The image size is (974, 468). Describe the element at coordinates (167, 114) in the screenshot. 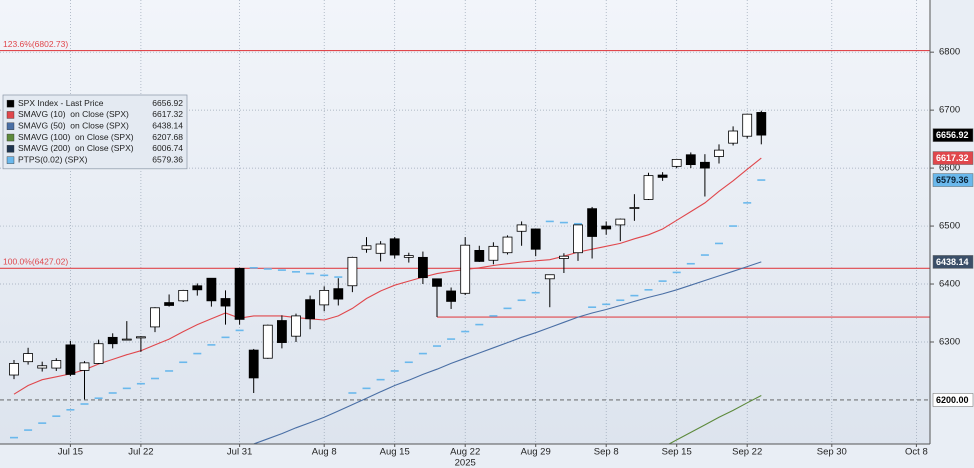

I see `legend-value: 6617.32` at that location.